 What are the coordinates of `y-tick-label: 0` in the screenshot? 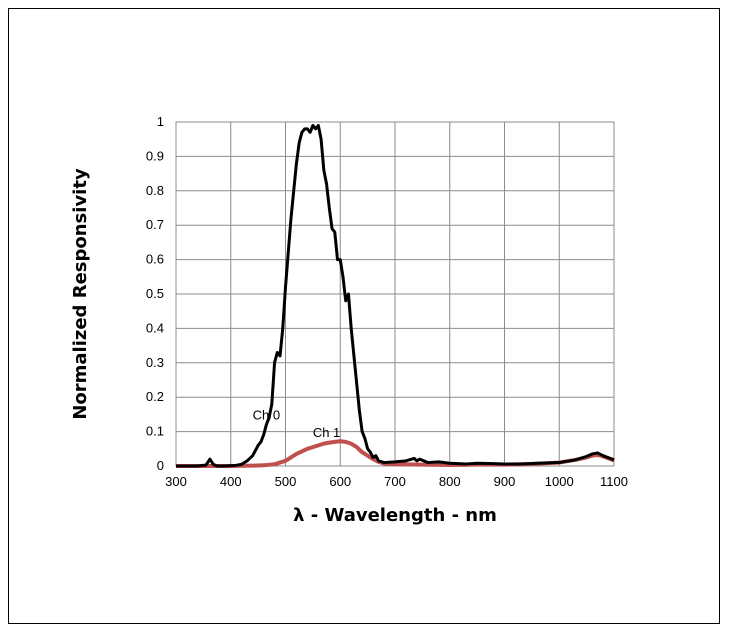 It's located at (160, 465).